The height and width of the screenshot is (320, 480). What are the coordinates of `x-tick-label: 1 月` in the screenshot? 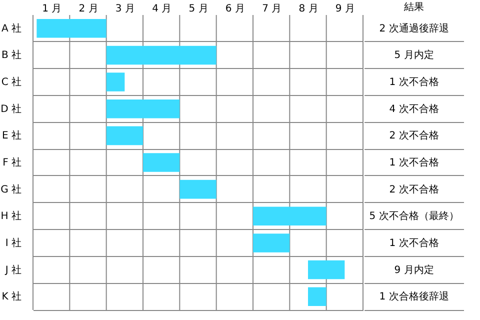 It's located at (52, 9).